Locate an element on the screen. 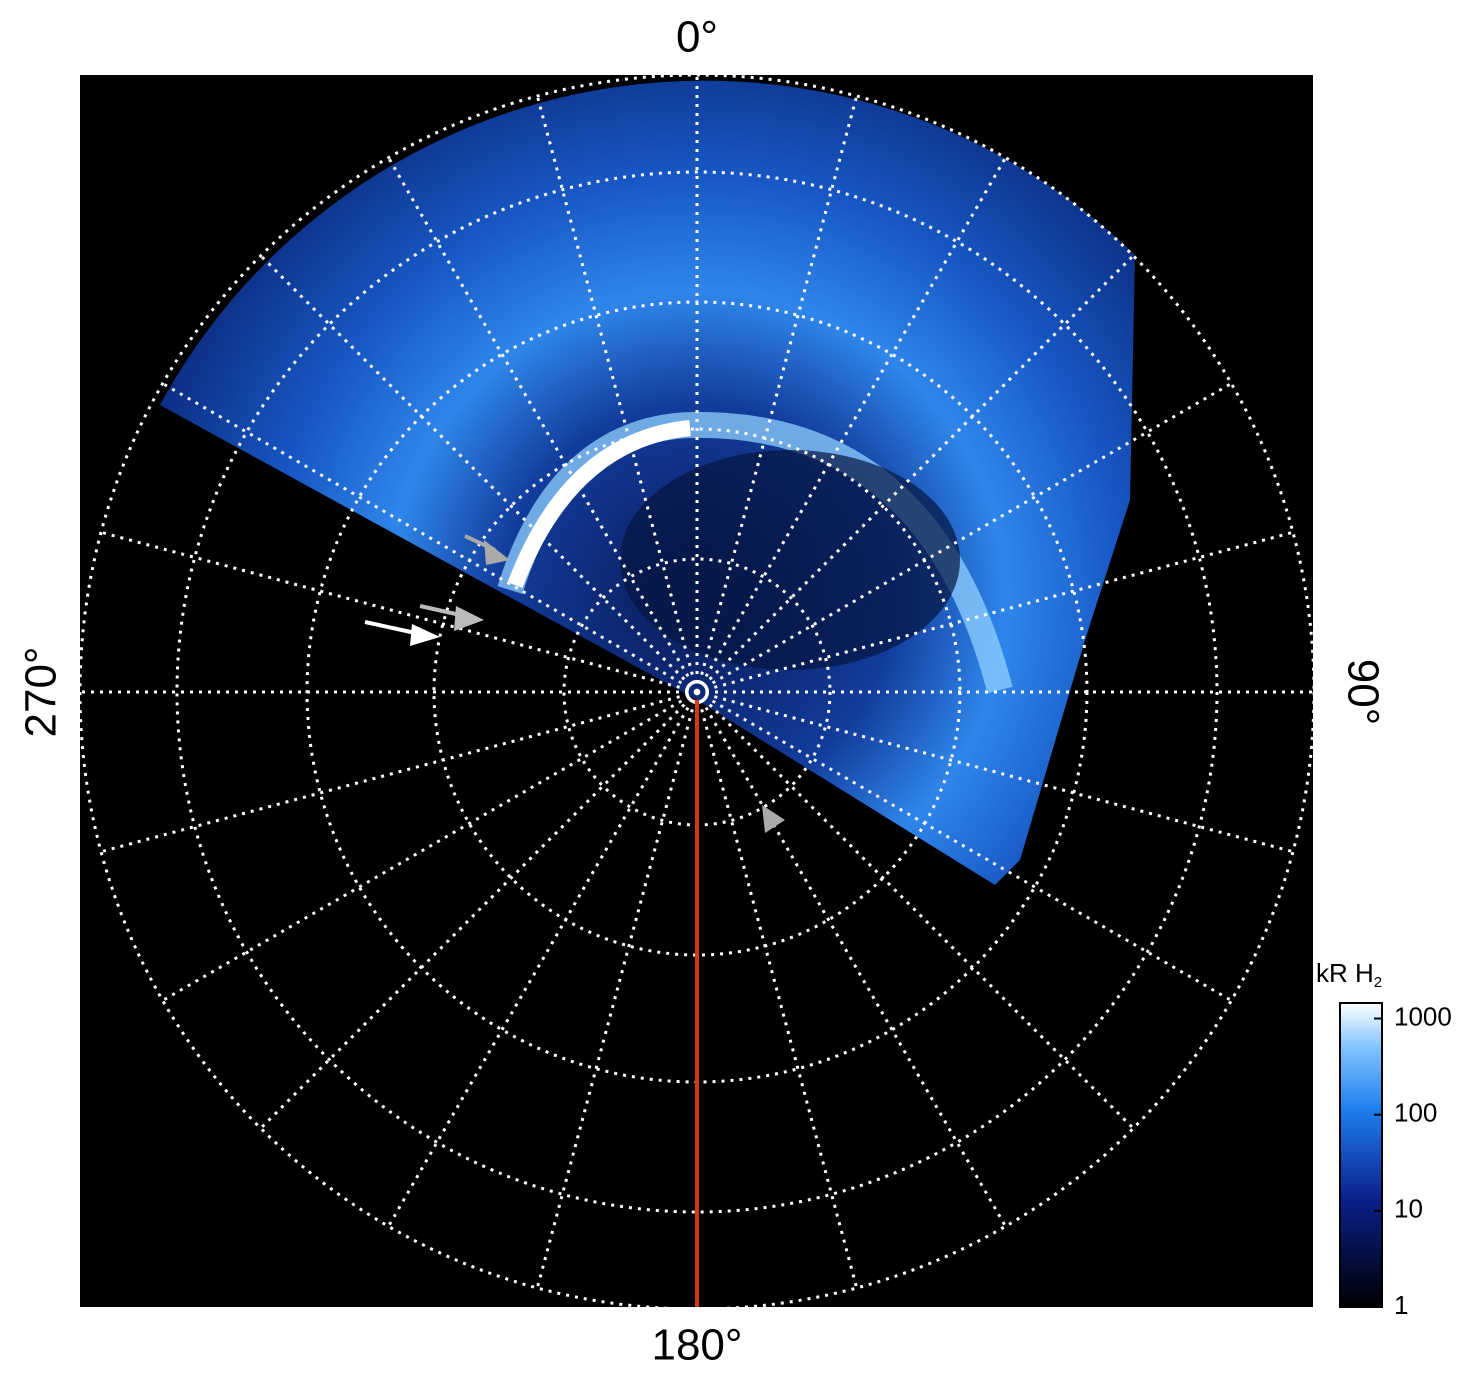  bright-arc is located at coordinates (599, 504).